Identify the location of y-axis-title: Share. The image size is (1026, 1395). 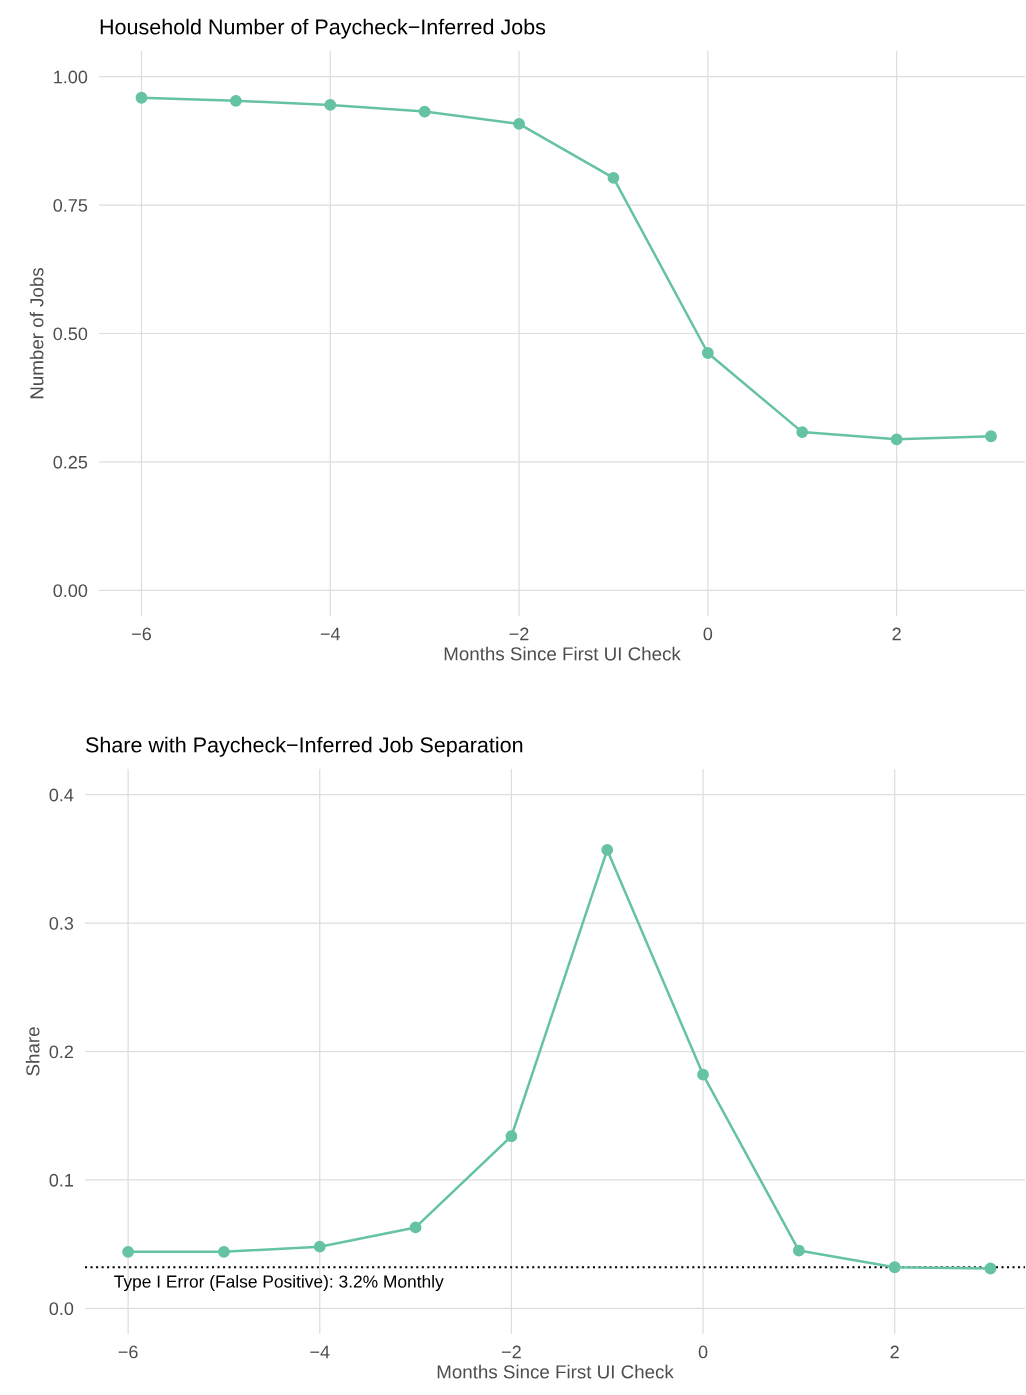
(32, 1051).